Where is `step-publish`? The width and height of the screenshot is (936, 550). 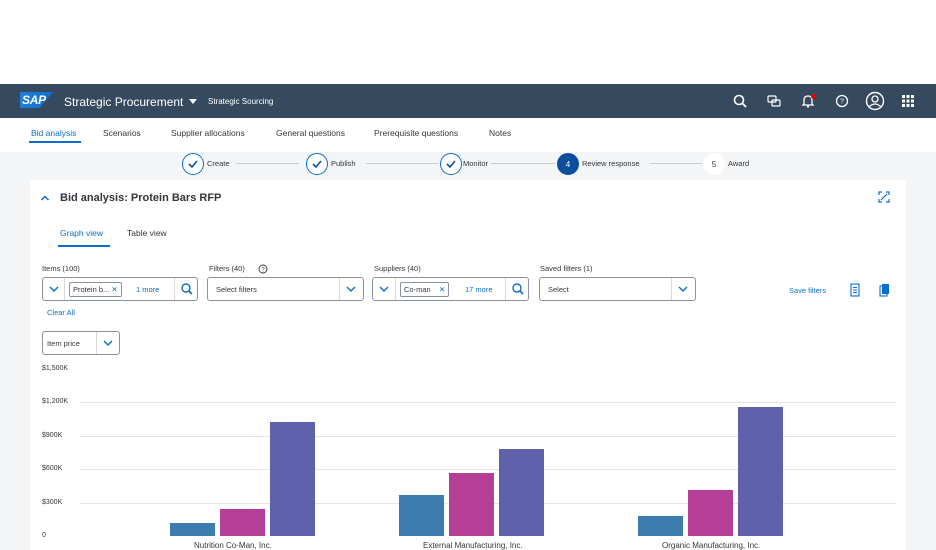 step-publish is located at coordinates (317, 164).